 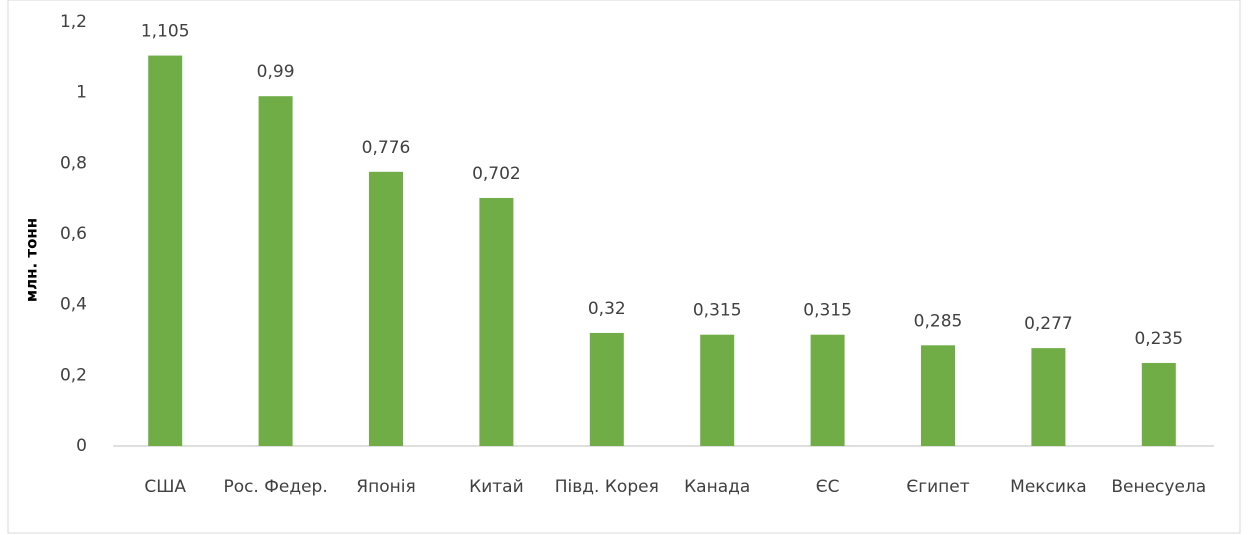 What do you see at coordinates (717, 487) in the screenshot?
I see `x-tick-label: Канада` at bounding box center [717, 487].